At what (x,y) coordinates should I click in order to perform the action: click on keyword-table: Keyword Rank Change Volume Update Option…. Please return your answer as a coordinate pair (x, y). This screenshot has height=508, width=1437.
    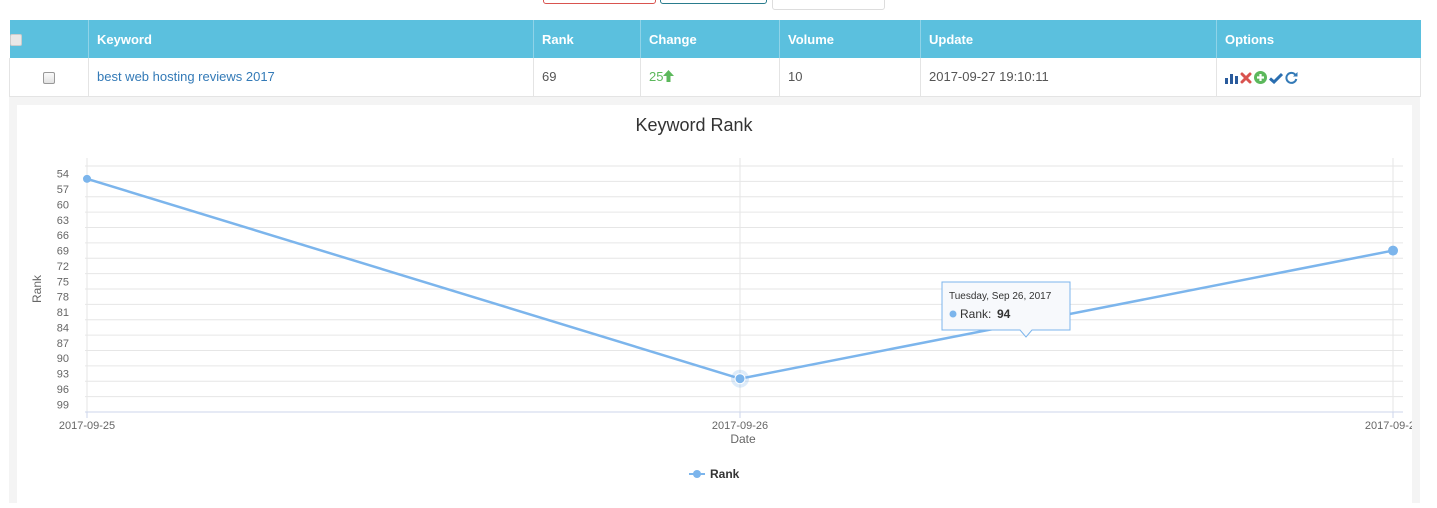
    Looking at the image, I should click on (715, 58).